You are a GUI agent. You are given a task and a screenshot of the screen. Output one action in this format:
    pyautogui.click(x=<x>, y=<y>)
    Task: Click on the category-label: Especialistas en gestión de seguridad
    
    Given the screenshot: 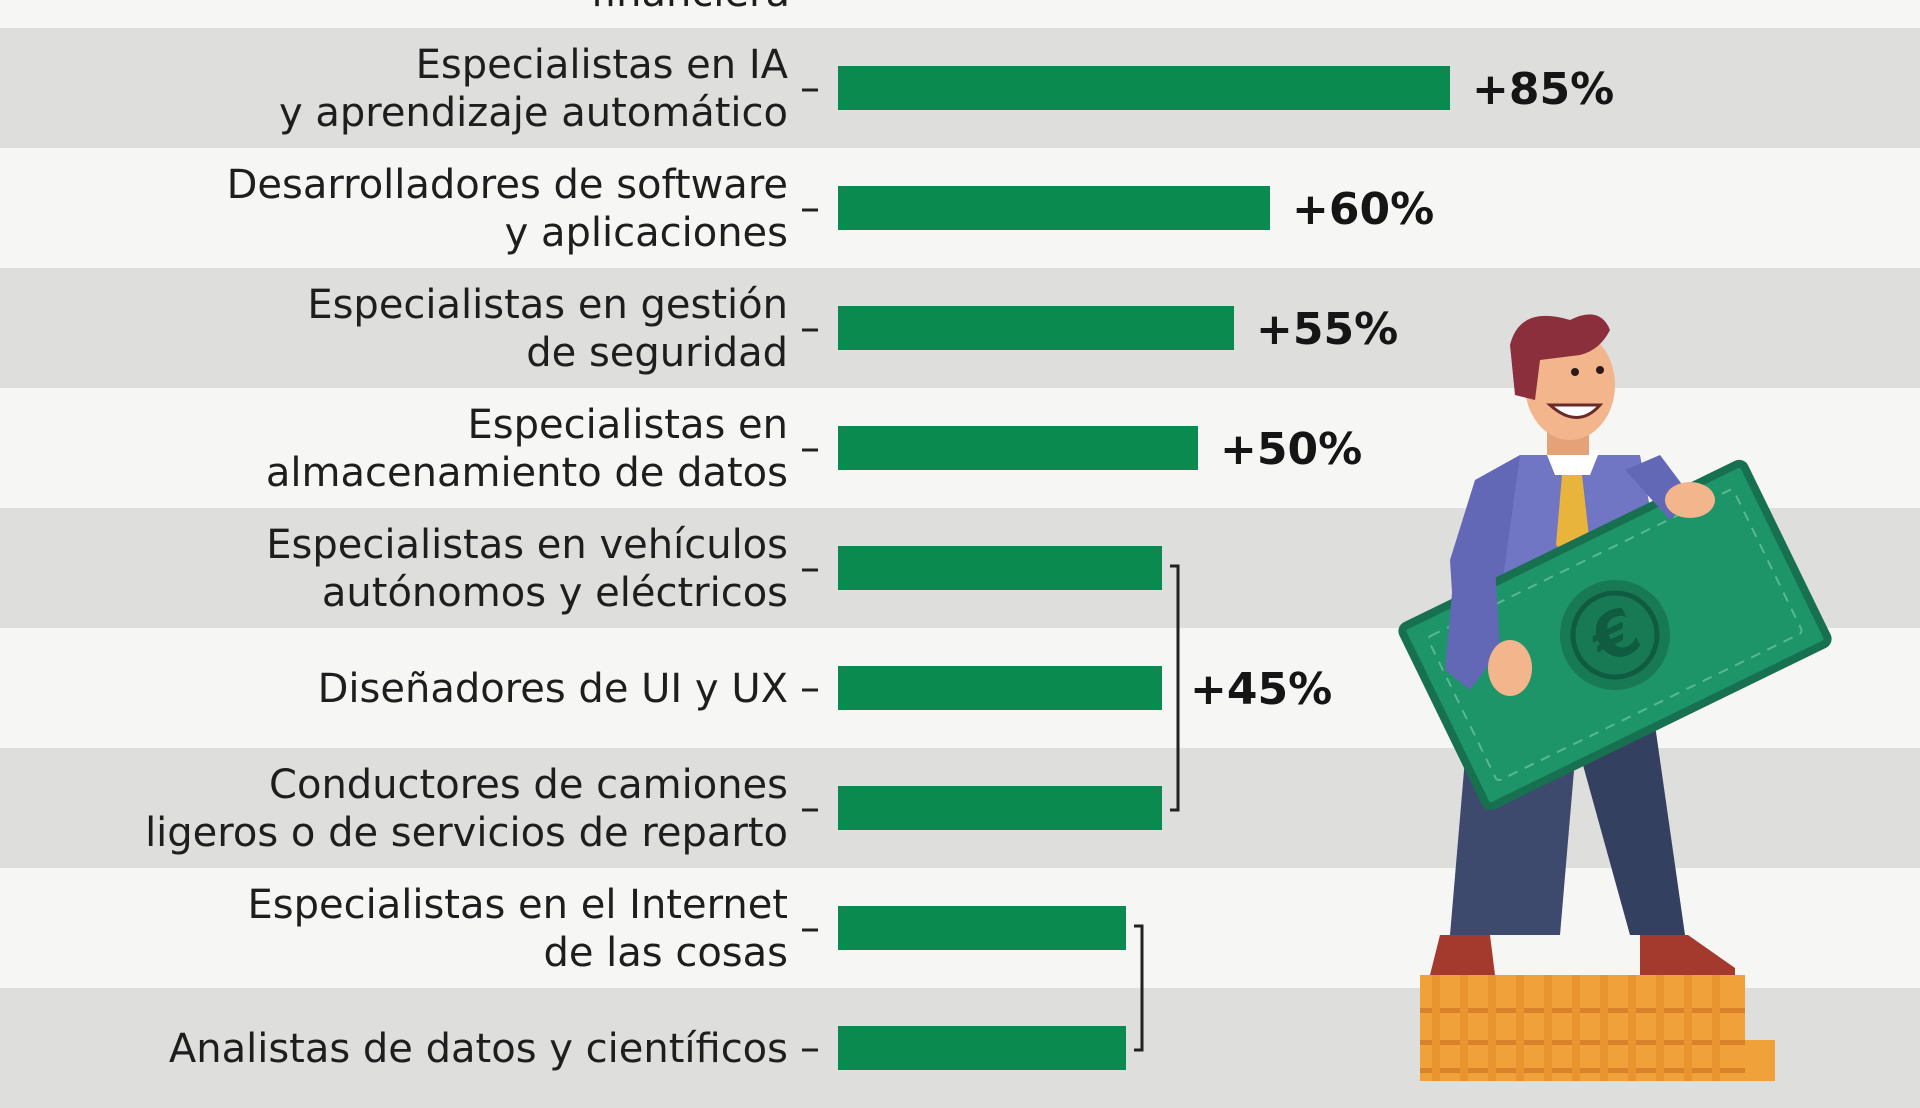 What is the action you would take?
    pyautogui.click(x=547, y=329)
    